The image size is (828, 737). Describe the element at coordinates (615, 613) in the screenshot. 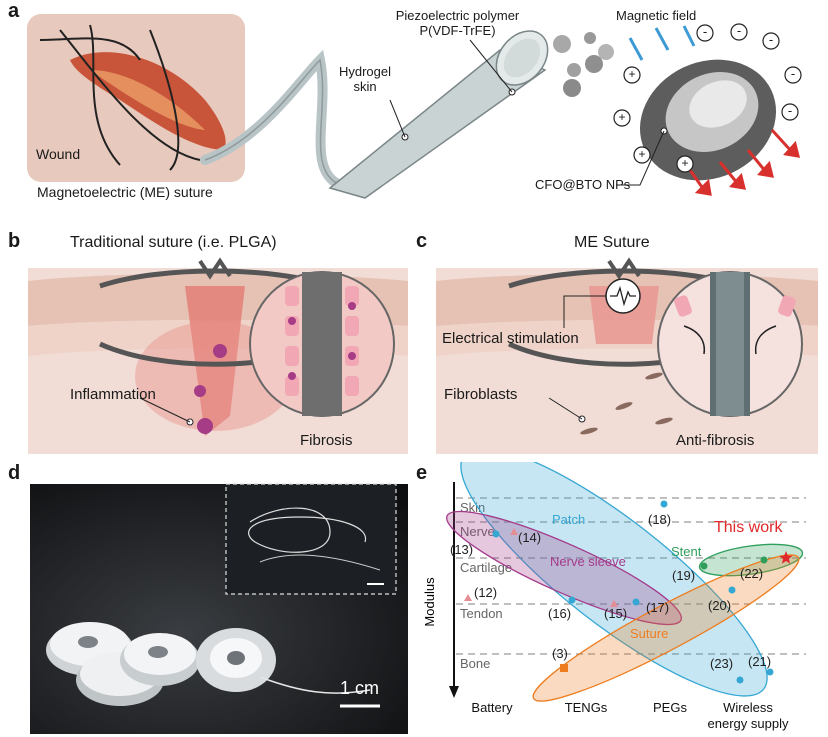

I see `point-label: (15)` at that location.